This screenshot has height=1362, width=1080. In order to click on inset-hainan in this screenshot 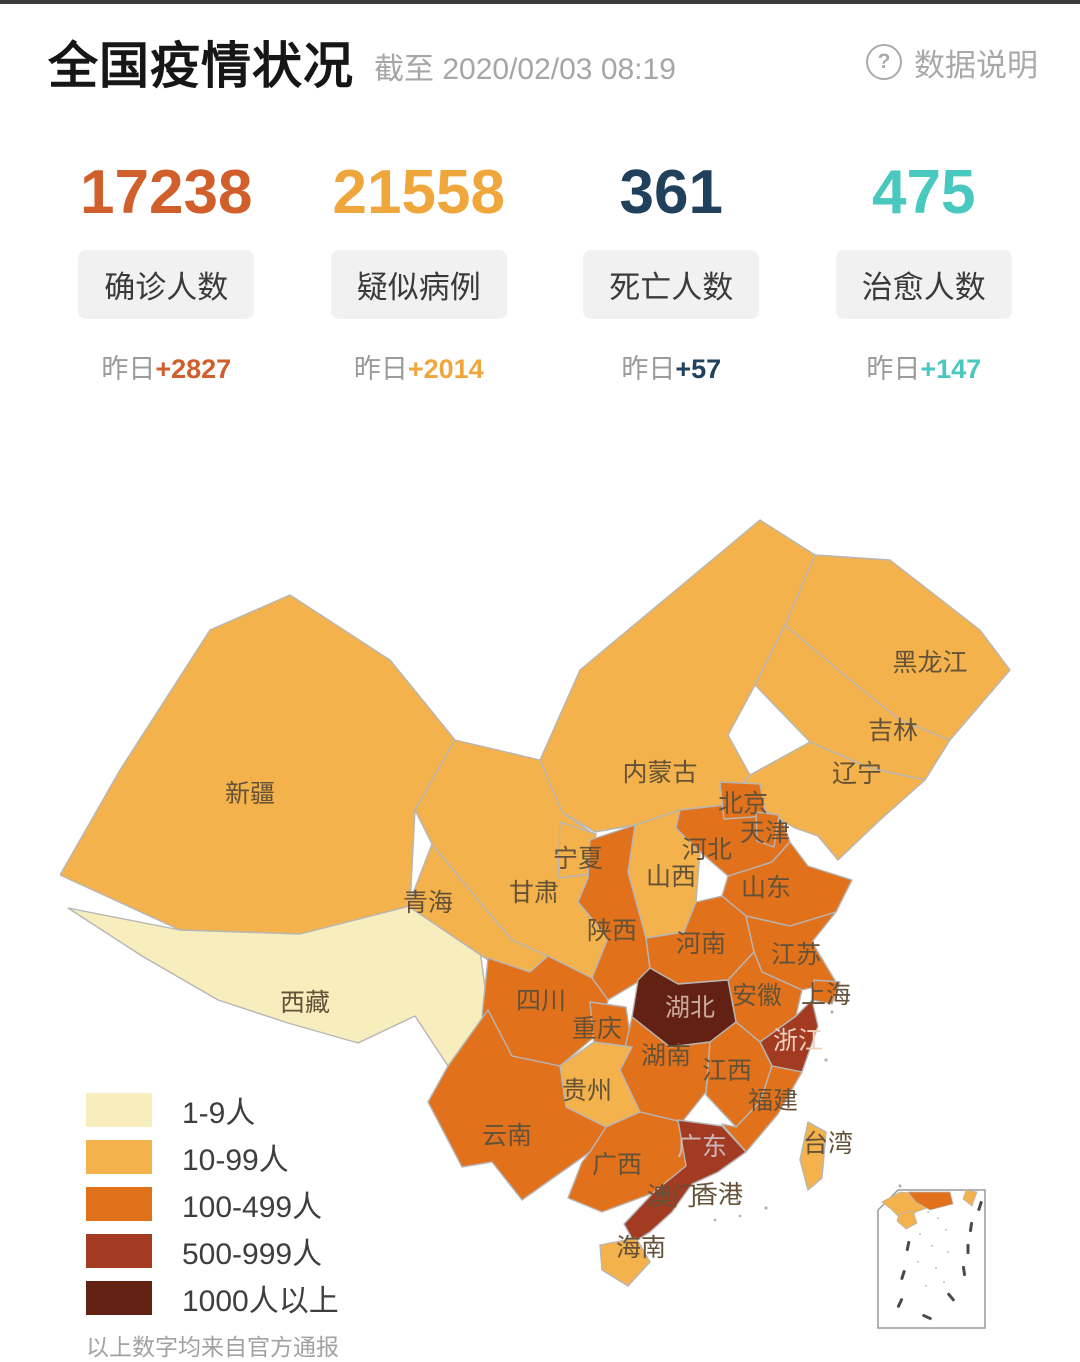, I will do `click(907, 1220)`.